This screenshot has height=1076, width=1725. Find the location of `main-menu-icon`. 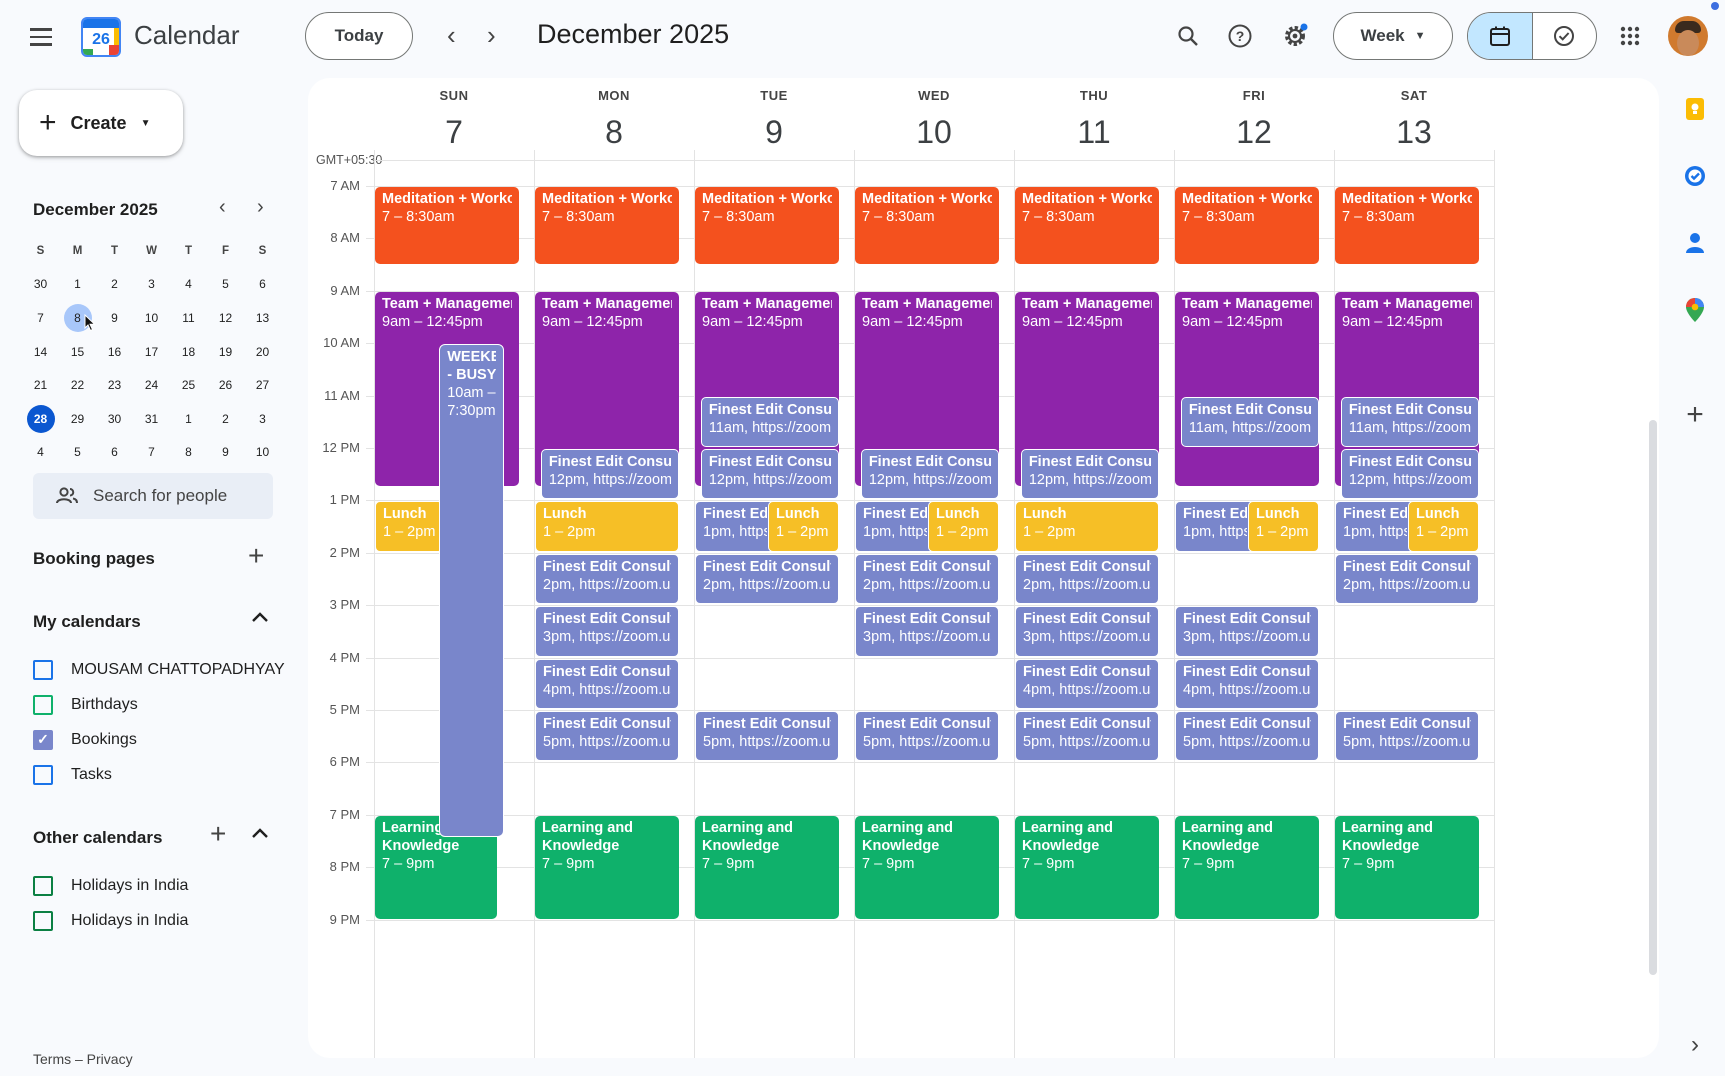

main-menu-icon is located at coordinates (41, 37).